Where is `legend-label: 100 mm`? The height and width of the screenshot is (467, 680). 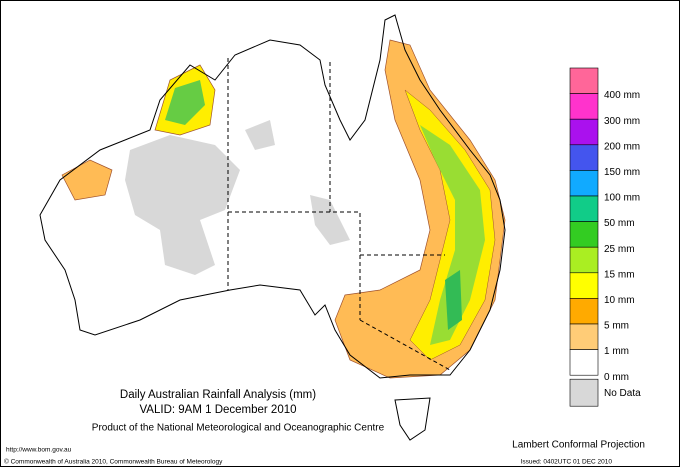
legend-label: 100 mm is located at coordinates (622, 198).